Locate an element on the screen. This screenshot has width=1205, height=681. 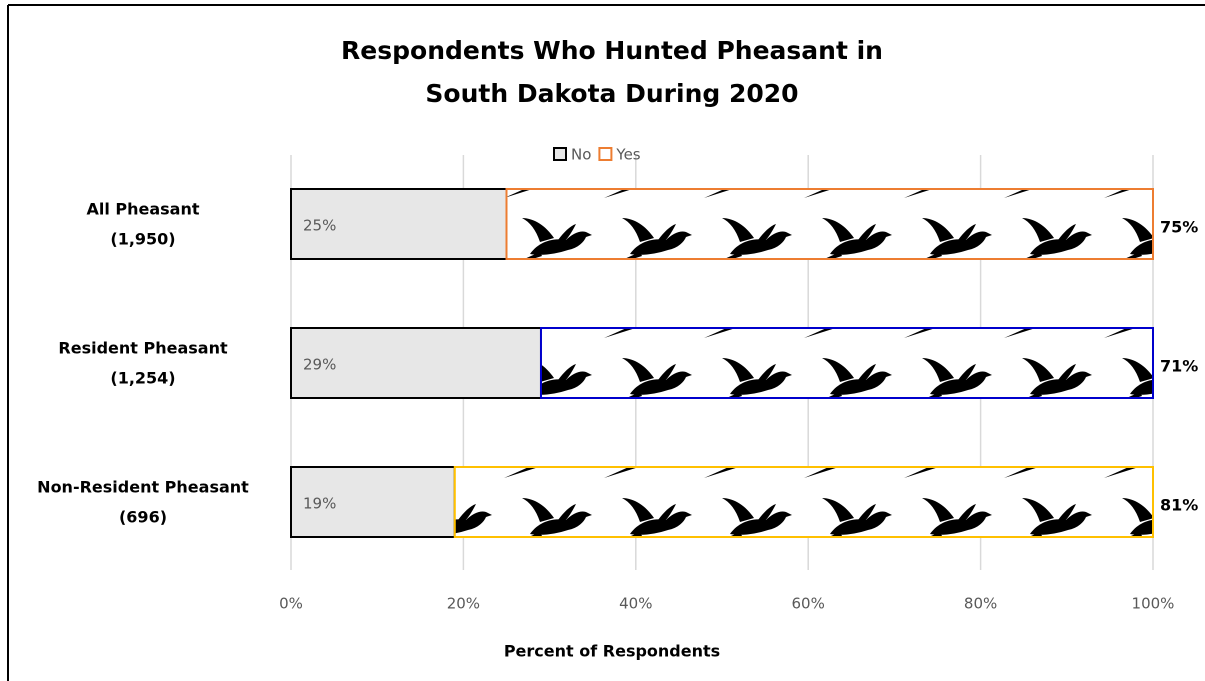
data-label: 19% is located at coordinates (319, 504).